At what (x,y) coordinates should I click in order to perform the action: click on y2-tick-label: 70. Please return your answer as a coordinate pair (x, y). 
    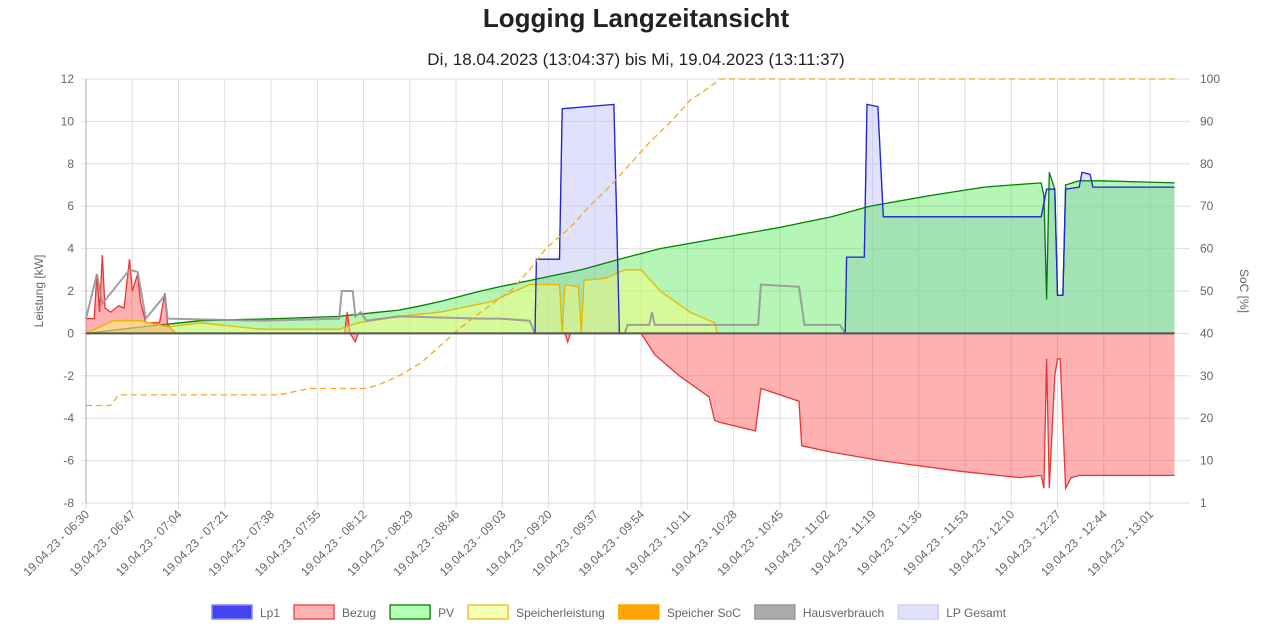
    Looking at the image, I should click on (1207, 206).